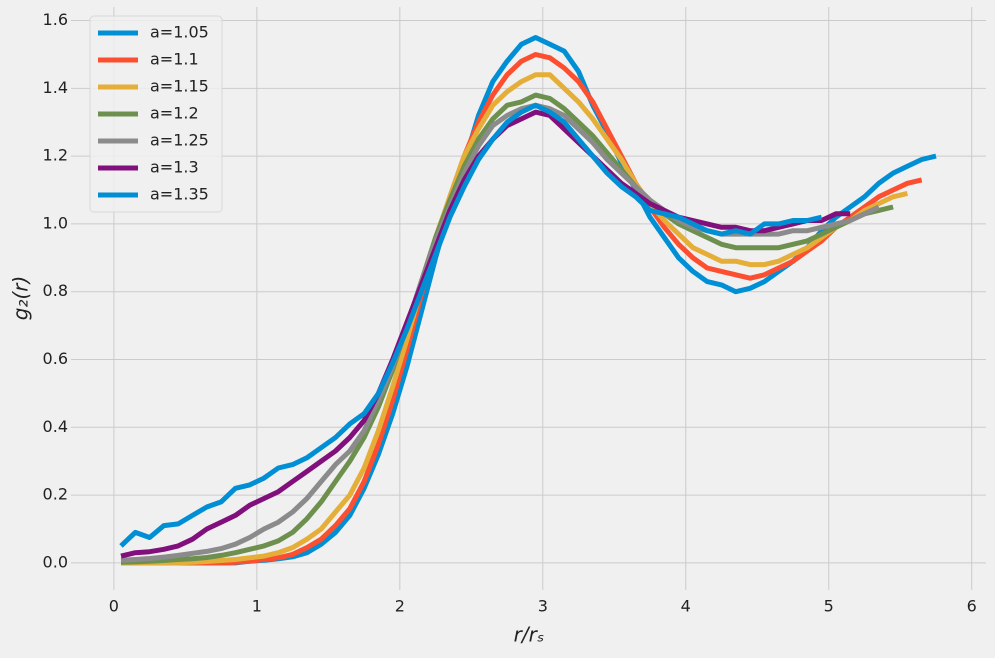 Image resolution: width=995 pixels, height=658 pixels. Describe the element at coordinates (55, 494) in the screenshot. I see `y-tick-label: 0.2` at that location.